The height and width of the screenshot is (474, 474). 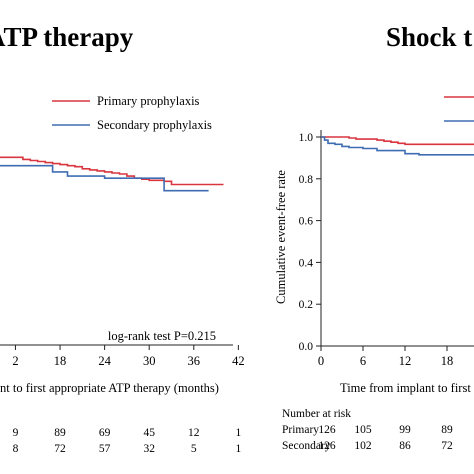 I want to click on left-x-tick-label-1: 18, so click(x=60, y=361).